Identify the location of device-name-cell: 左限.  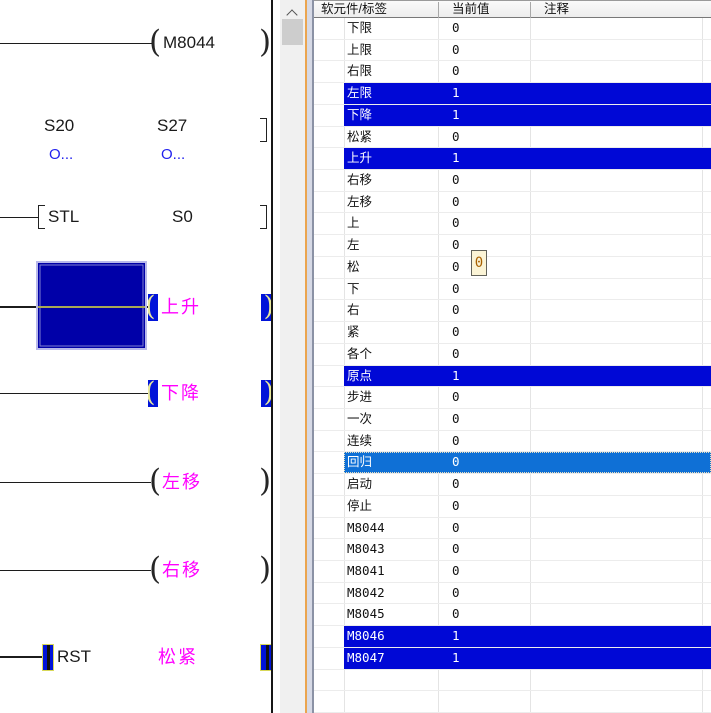
(360, 93).